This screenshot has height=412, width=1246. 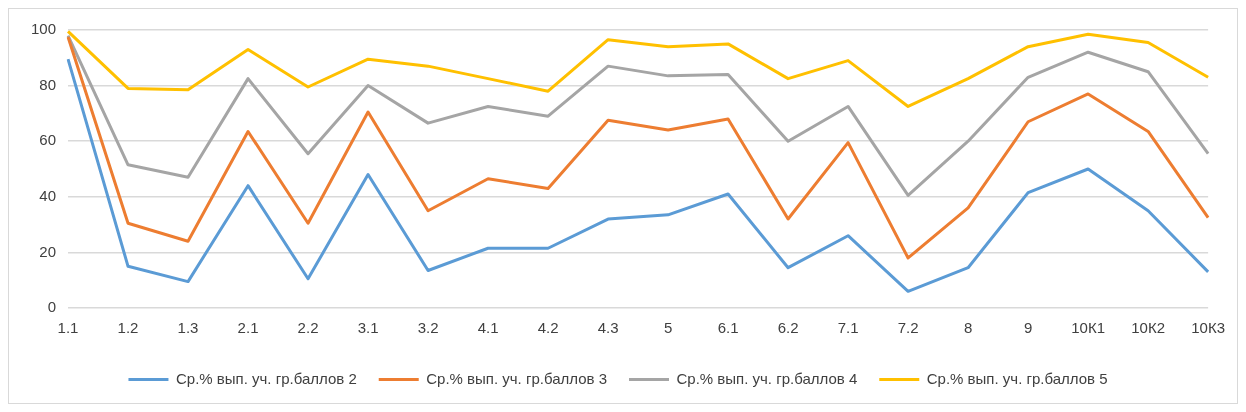 What do you see at coordinates (266, 378) in the screenshot?
I see `legend-label: Ср.% вып. уч. гр.баллов 2` at bounding box center [266, 378].